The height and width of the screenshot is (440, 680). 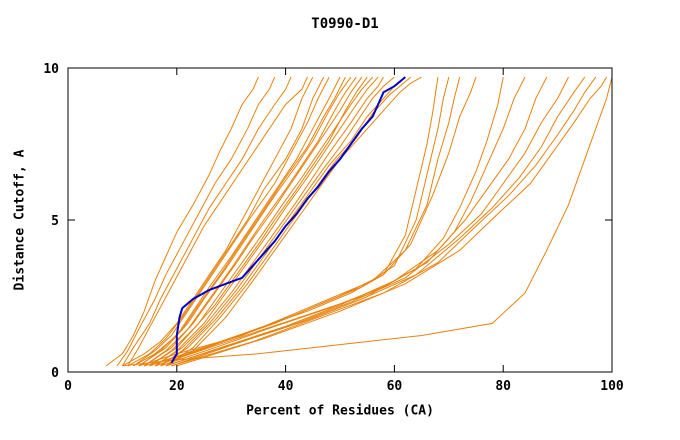 I want to click on y-axis-label: Distance Cutoff, A, so click(x=20, y=220).